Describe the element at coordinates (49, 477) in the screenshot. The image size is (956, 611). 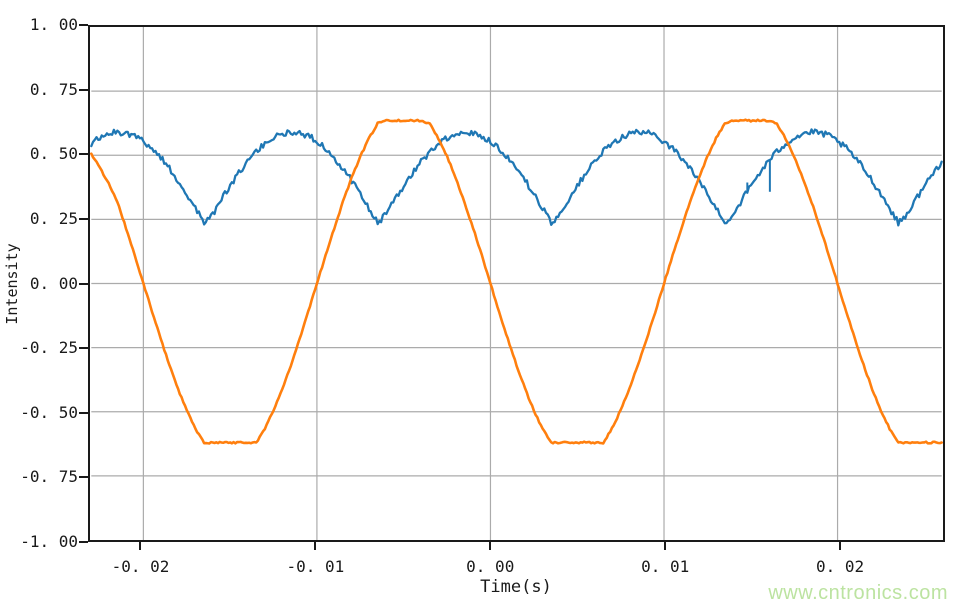
I see `y-tick-label: -0. 75` at that location.